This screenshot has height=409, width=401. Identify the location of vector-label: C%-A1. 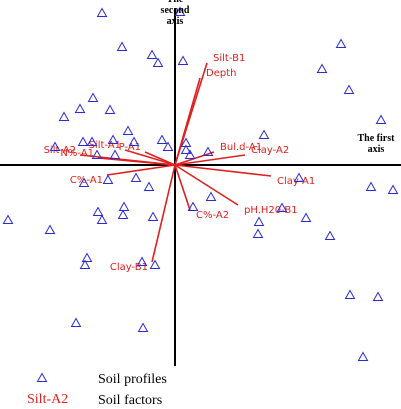
(86, 180).